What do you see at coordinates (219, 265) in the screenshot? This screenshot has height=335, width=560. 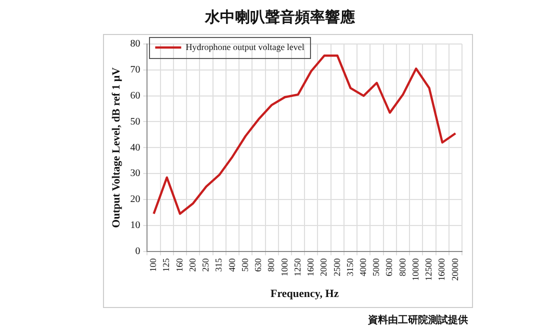 I see `x-tick-label: 315` at bounding box center [219, 265].